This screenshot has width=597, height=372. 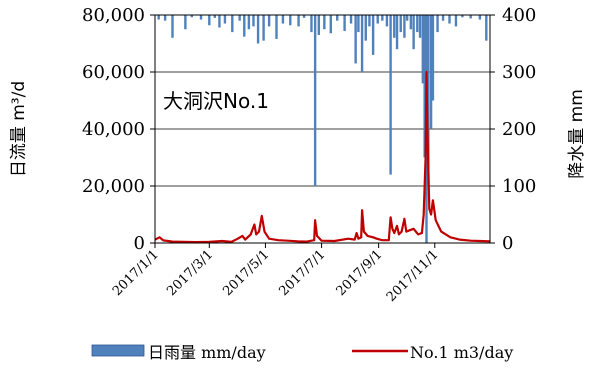 What do you see at coordinates (303, 273) in the screenshot?
I see `x-tick-label: 2017/7/1` at bounding box center [303, 273].